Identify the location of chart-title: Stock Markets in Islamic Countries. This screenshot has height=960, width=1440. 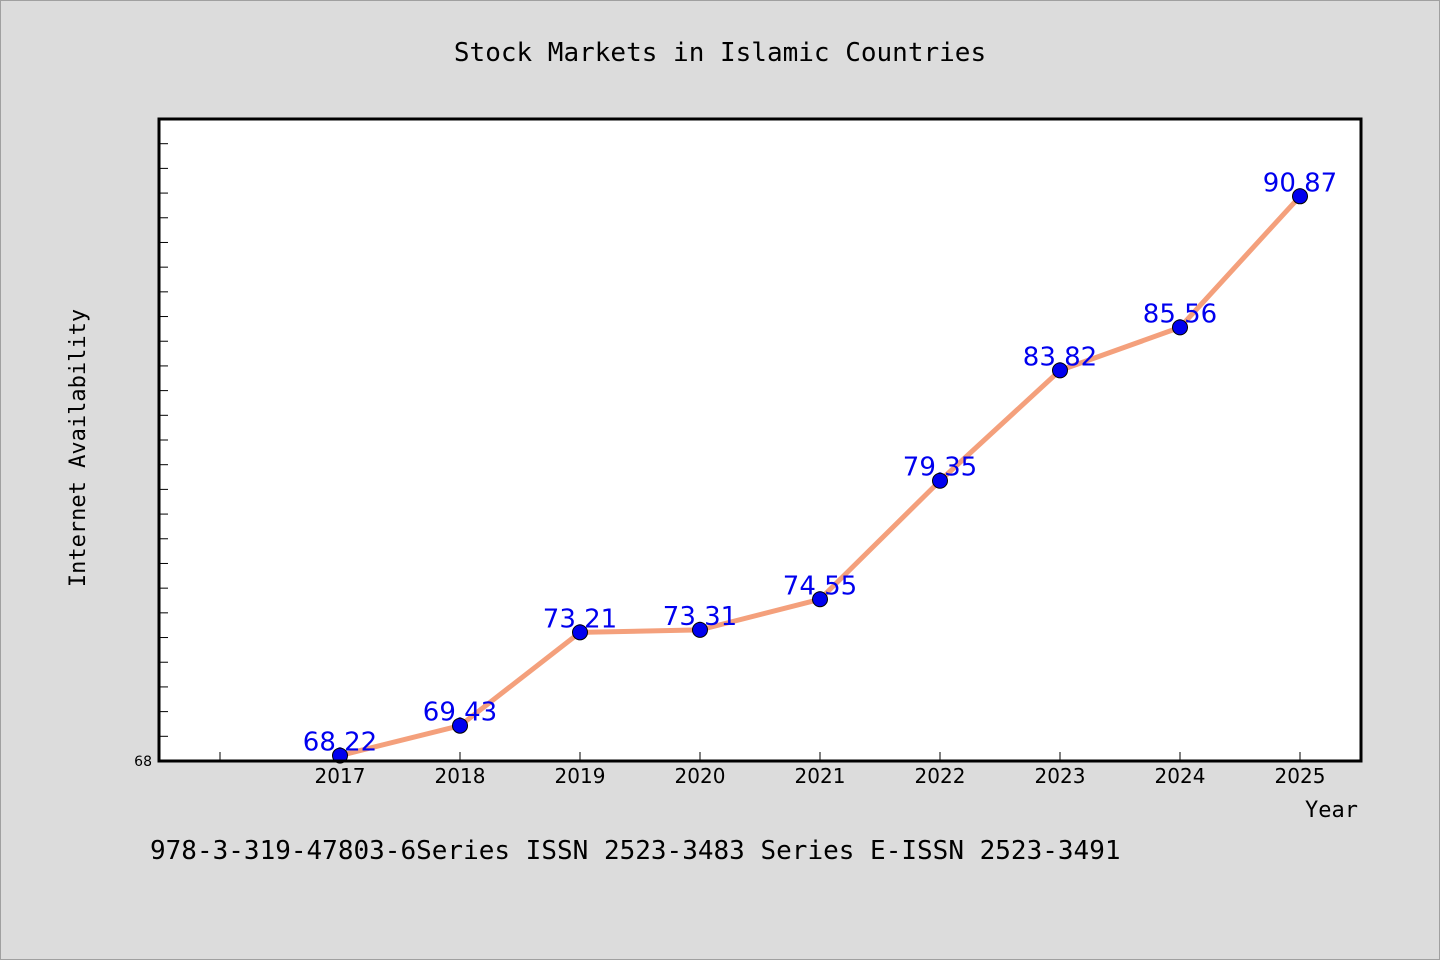
(720, 53).